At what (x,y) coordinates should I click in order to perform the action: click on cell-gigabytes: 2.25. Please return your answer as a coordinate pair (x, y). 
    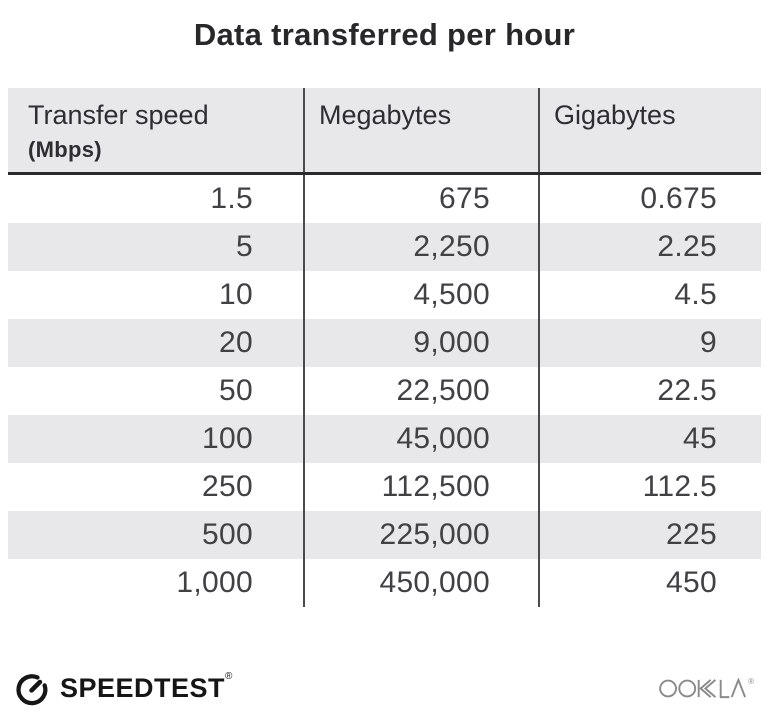
    Looking at the image, I should click on (649, 247).